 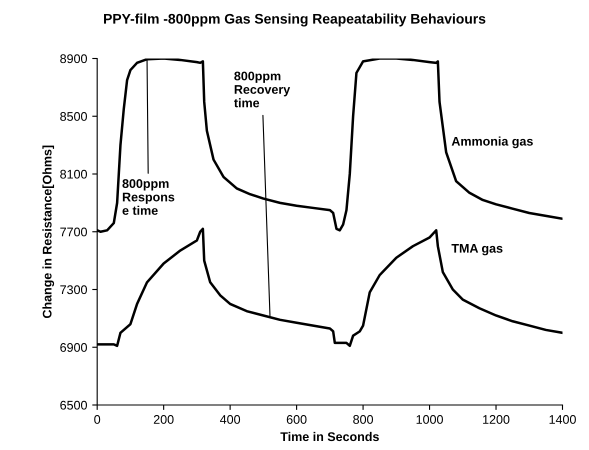 I want to click on x-tick-label: 1200, so click(x=496, y=419).